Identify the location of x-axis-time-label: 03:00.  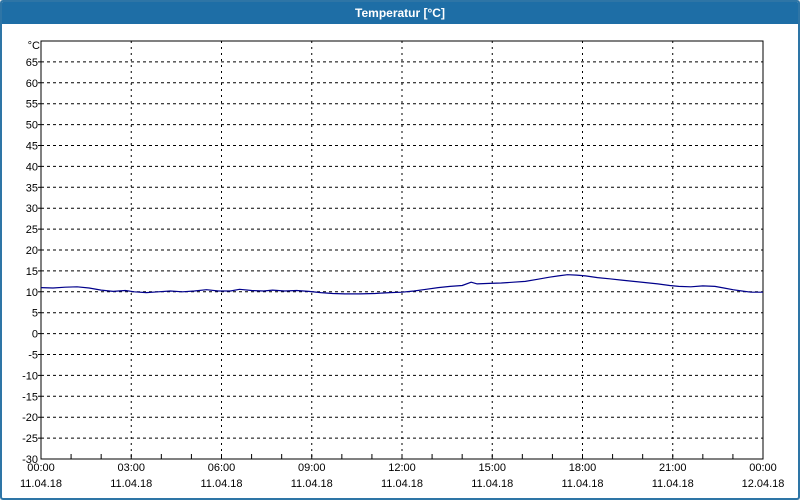
(131, 468).